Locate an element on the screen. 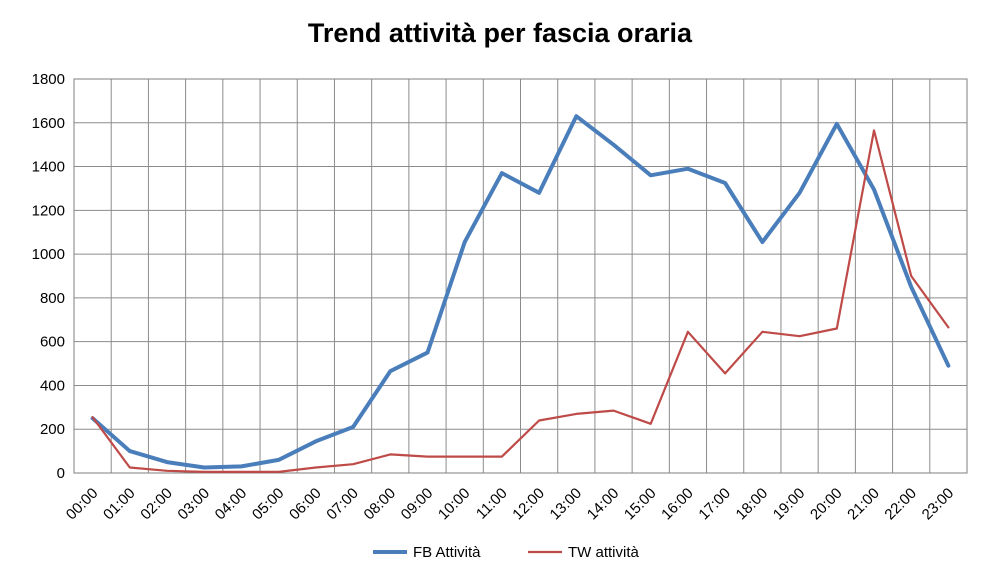 The width and height of the screenshot is (1000, 582). y-axis-ticks: 0 200 400 600 800 1000 1200 1400 1600 1800 is located at coordinates (48, 276).